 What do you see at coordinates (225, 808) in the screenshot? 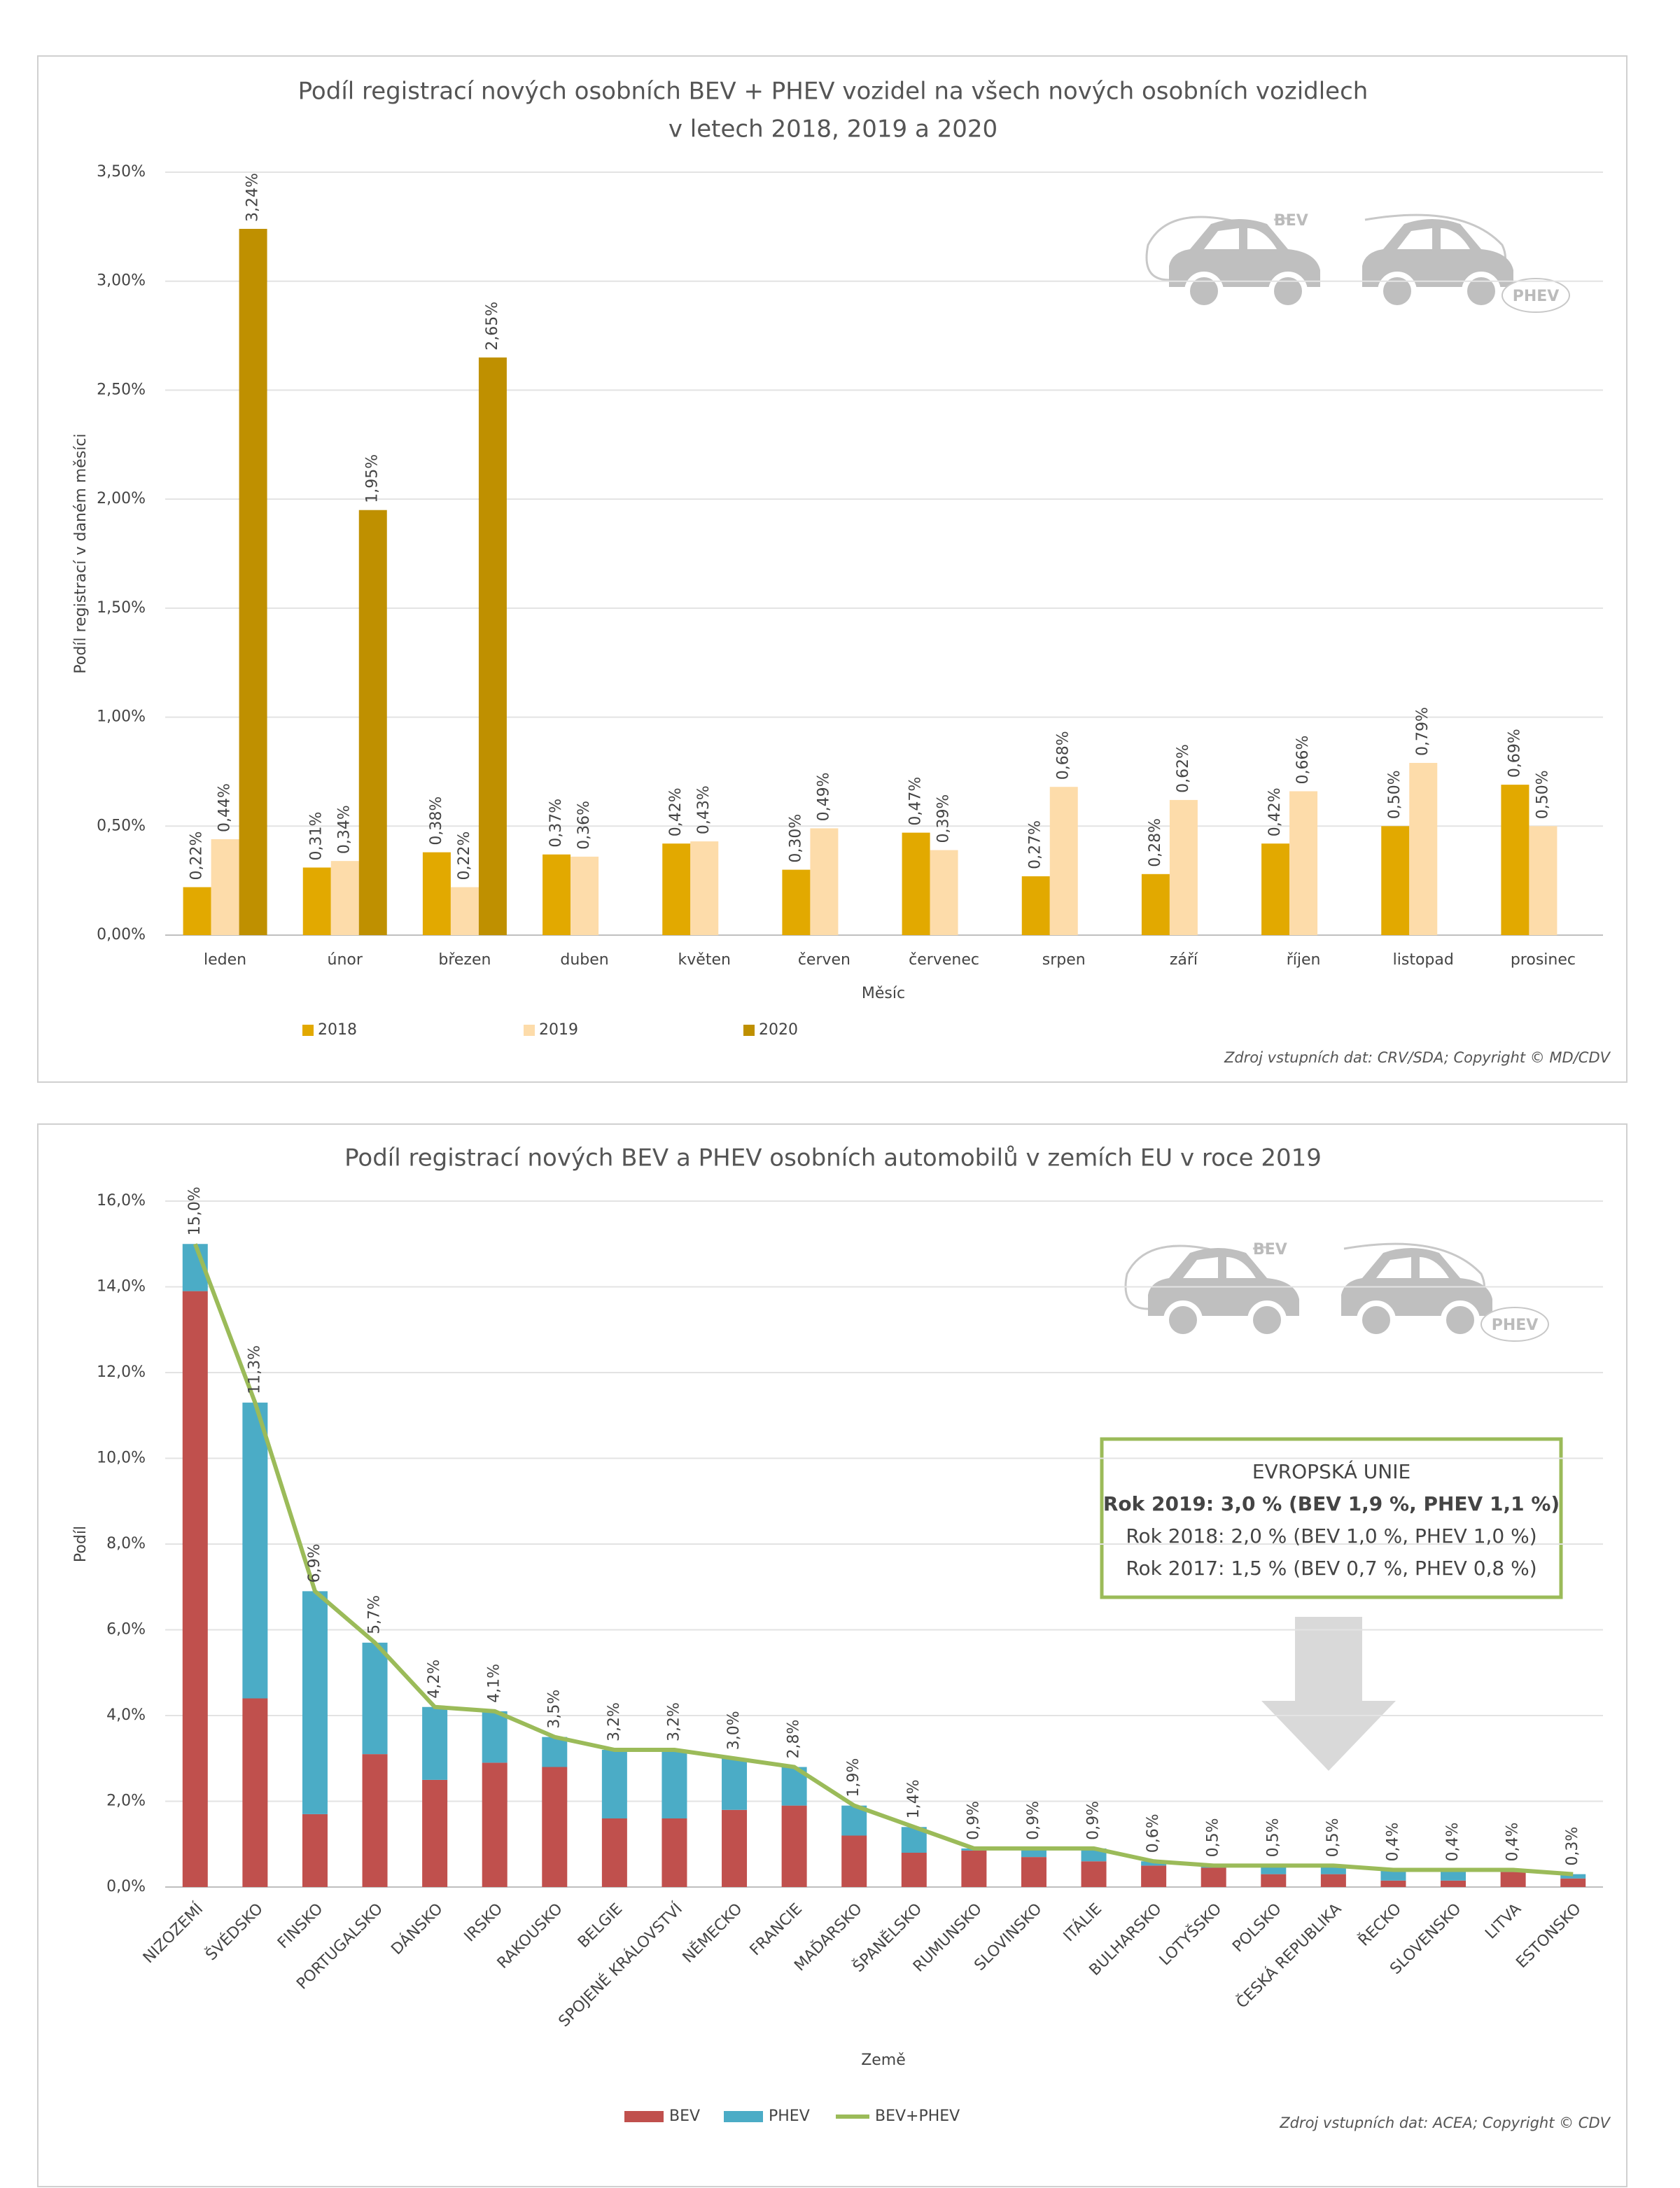
I see `data-label: 0,44%` at bounding box center [225, 808].